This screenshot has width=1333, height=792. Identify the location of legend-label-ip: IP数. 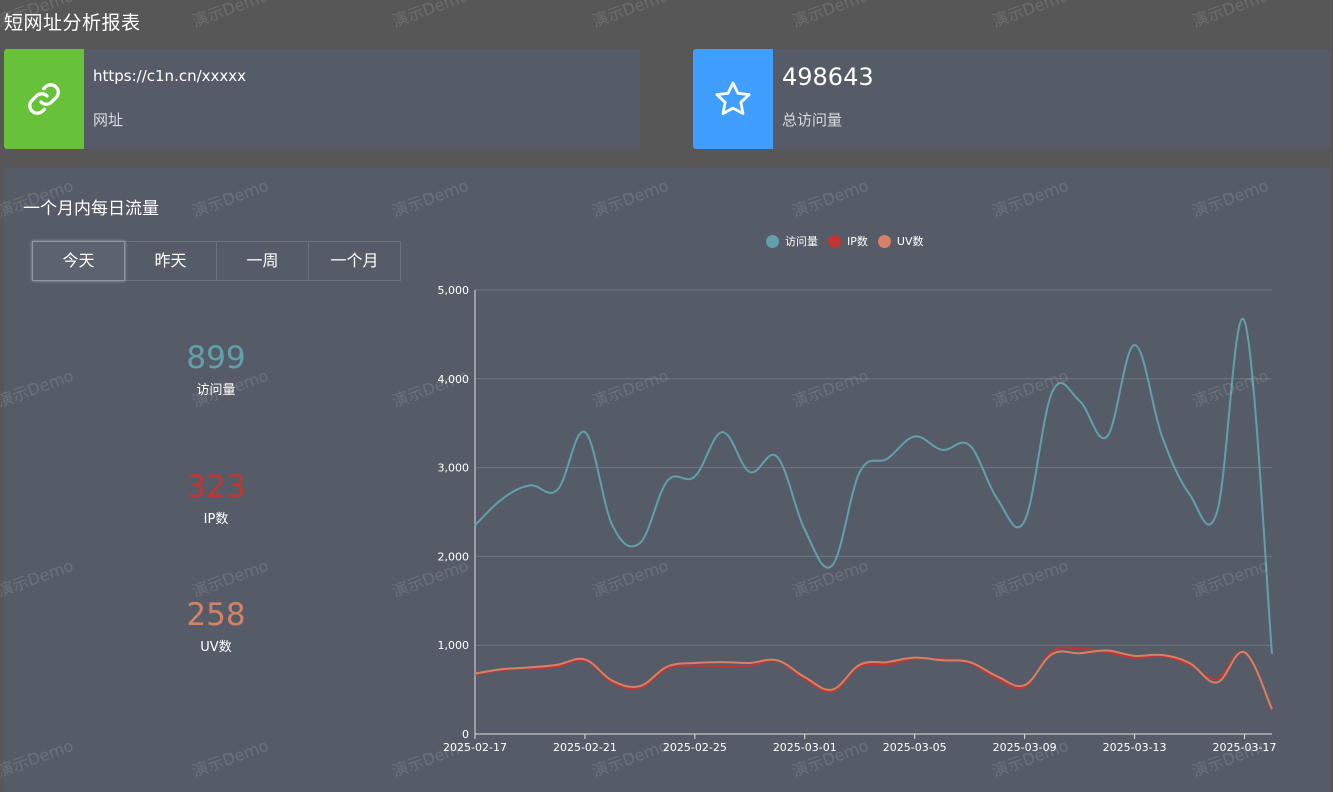
(857, 241).